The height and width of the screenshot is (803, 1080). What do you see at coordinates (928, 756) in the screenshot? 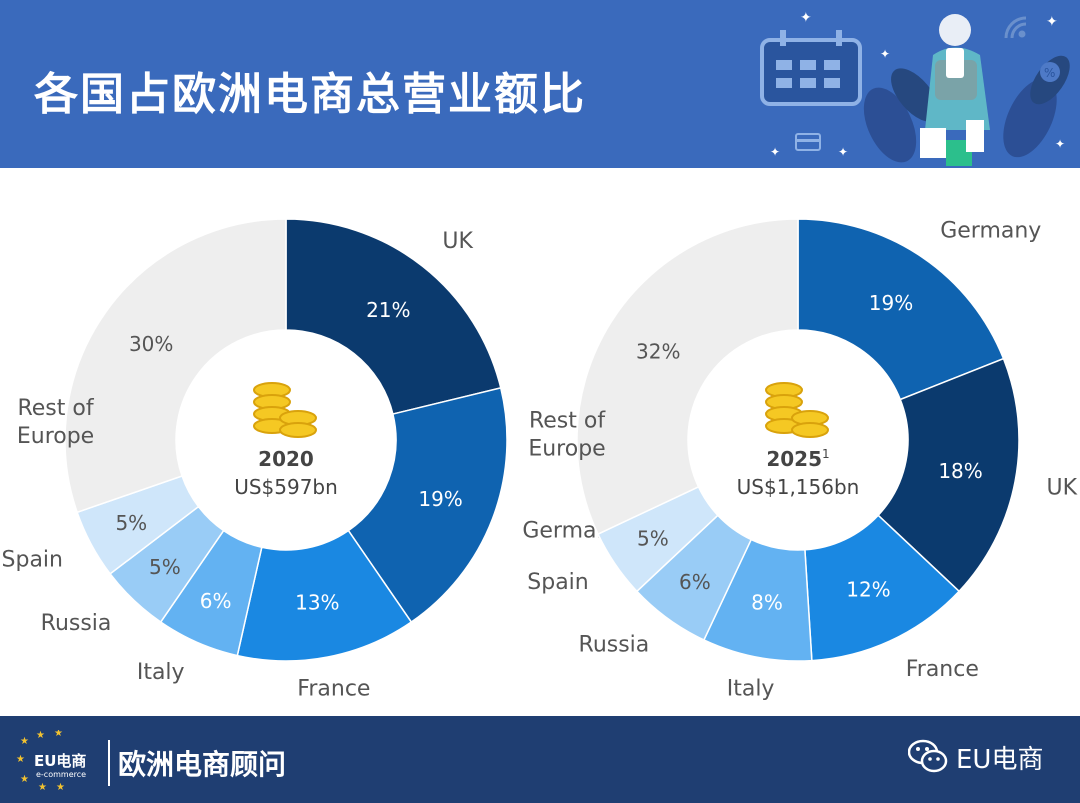
I see `wechat-icon` at bounding box center [928, 756].